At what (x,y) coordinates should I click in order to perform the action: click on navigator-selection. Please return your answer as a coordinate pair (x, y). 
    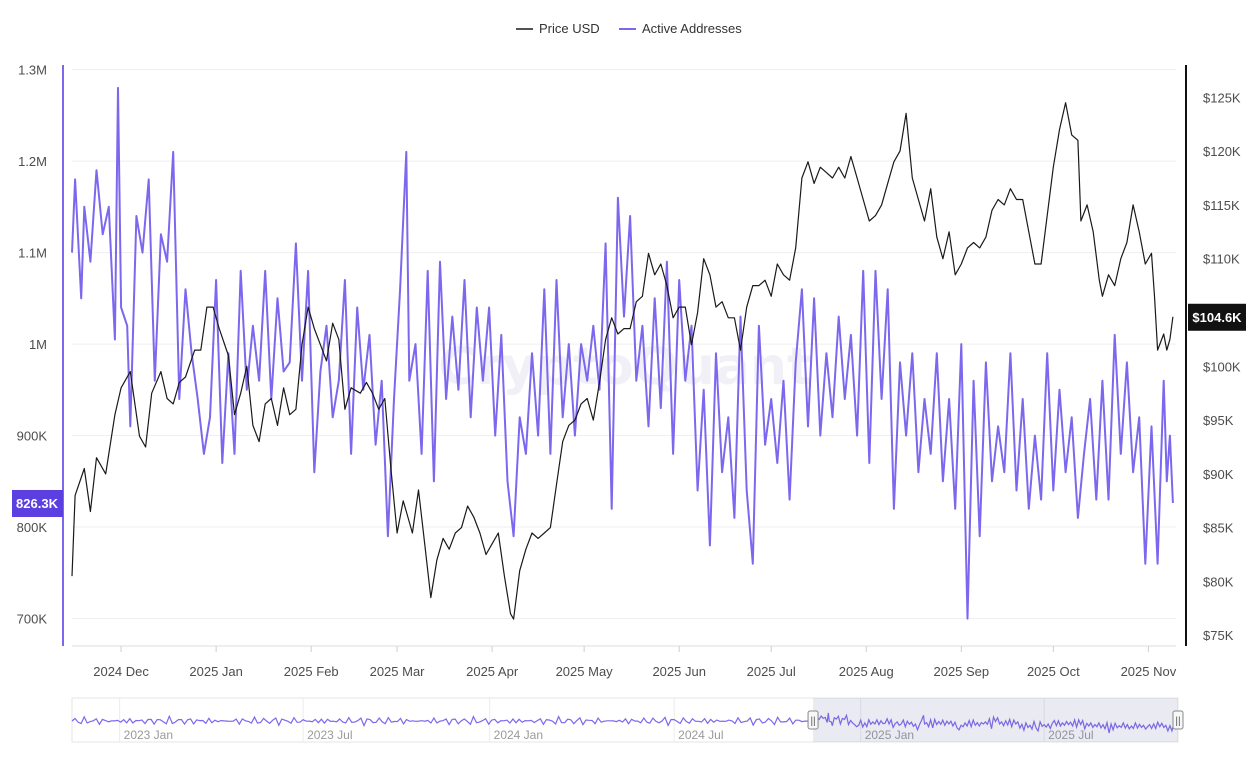
    Looking at the image, I should click on (995, 720).